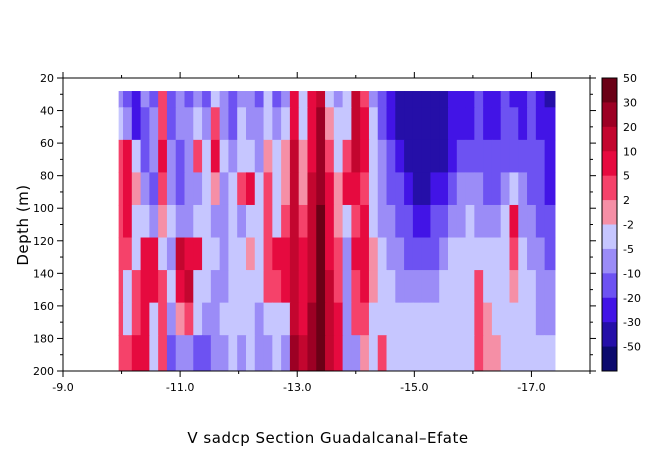  I want to click on y-tick-label: 160, so click(43, 306).